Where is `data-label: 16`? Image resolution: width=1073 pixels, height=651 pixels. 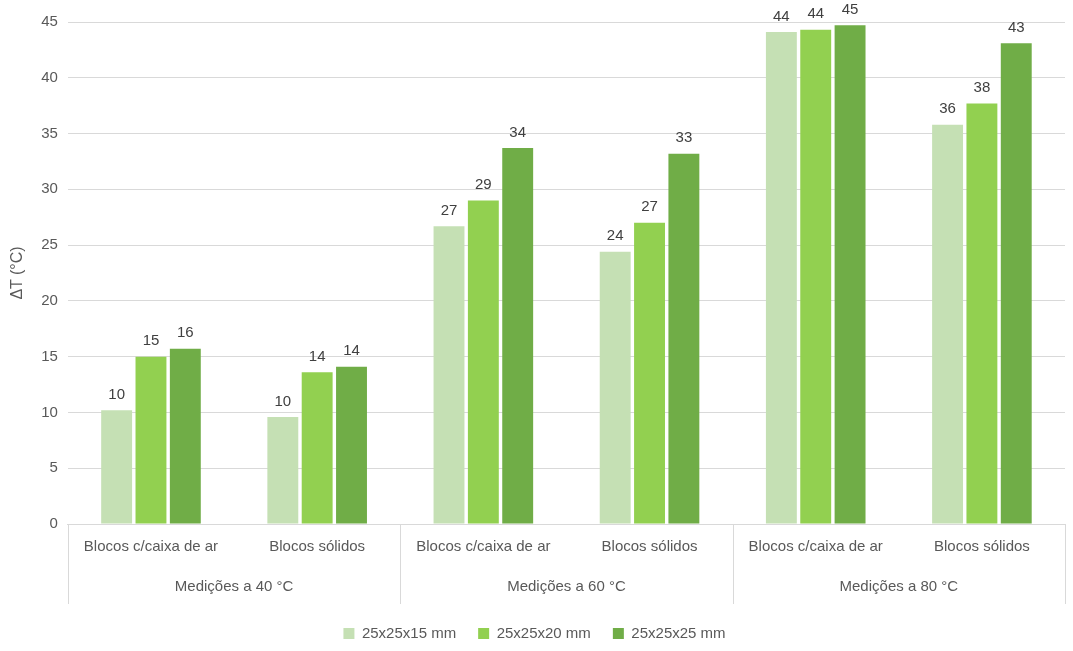 data-label: 16 is located at coordinates (185, 332).